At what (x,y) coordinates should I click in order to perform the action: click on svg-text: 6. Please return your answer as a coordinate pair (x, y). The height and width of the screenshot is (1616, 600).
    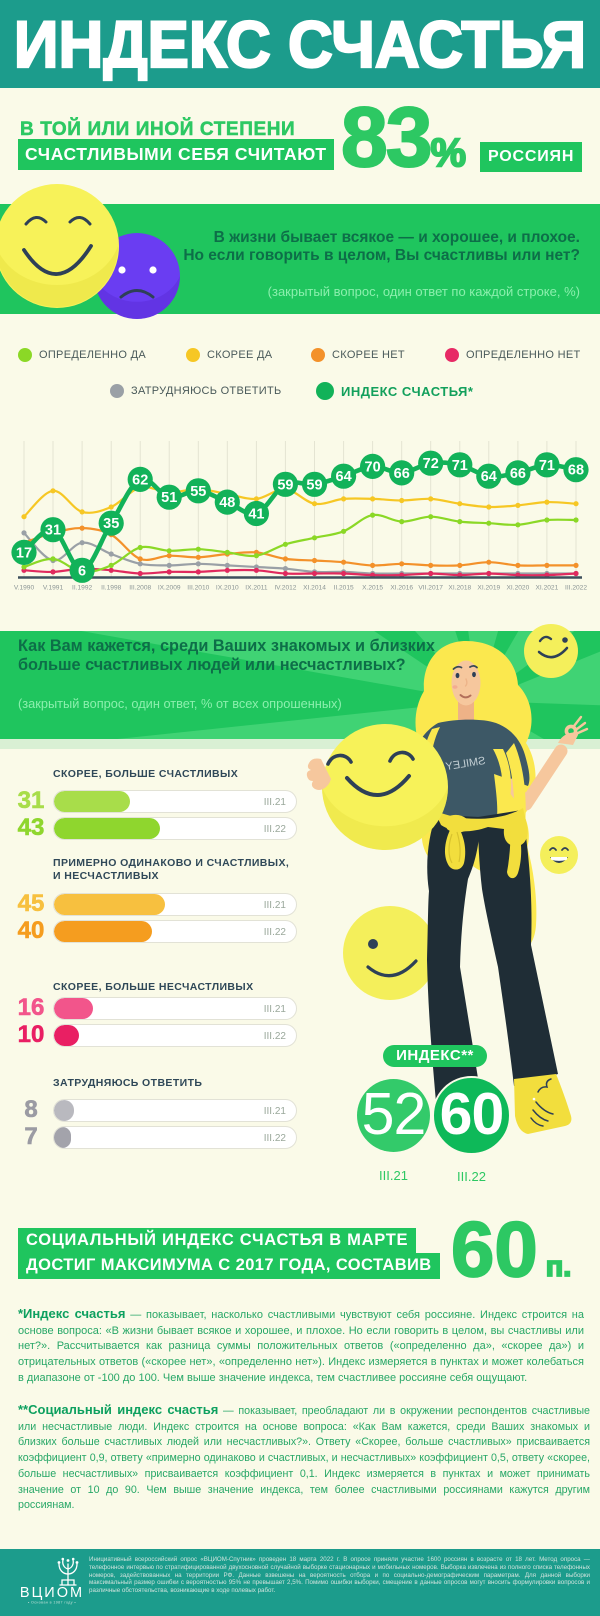
    Looking at the image, I should click on (82, 571).